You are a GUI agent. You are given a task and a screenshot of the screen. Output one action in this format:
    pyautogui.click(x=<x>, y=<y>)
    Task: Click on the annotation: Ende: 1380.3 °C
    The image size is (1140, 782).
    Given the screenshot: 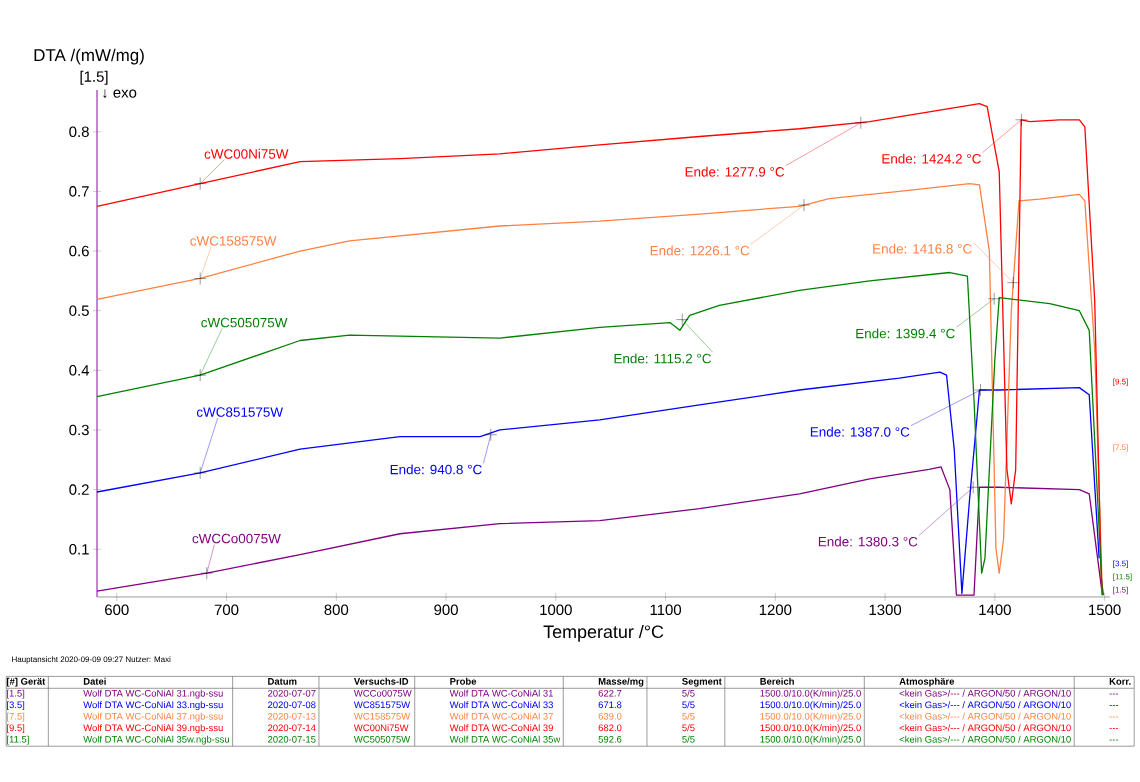 What is the action you would take?
    pyautogui.click(x=868, y=541)
    